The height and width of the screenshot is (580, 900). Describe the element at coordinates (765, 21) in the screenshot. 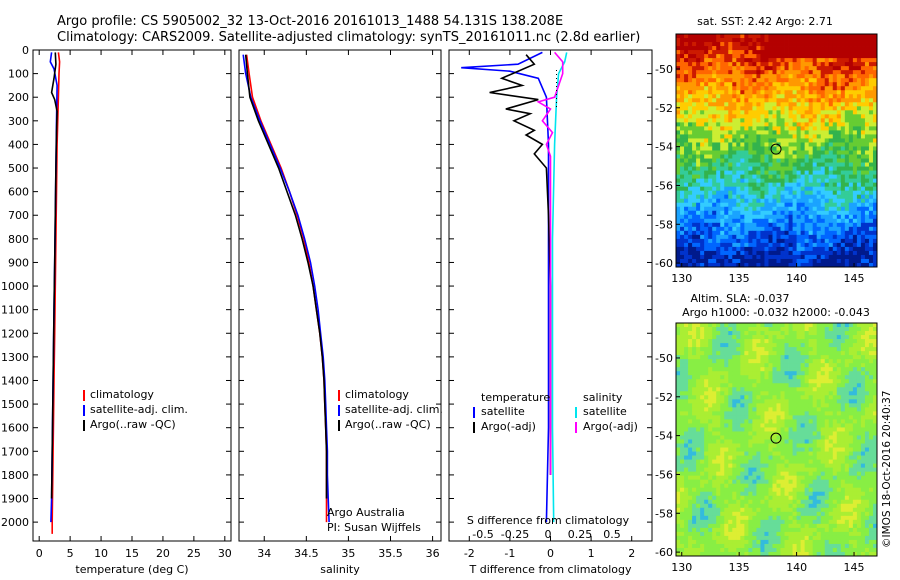

I see `sst-map-title: sat. SST: 2.42 Argo: 2.71` at that location.